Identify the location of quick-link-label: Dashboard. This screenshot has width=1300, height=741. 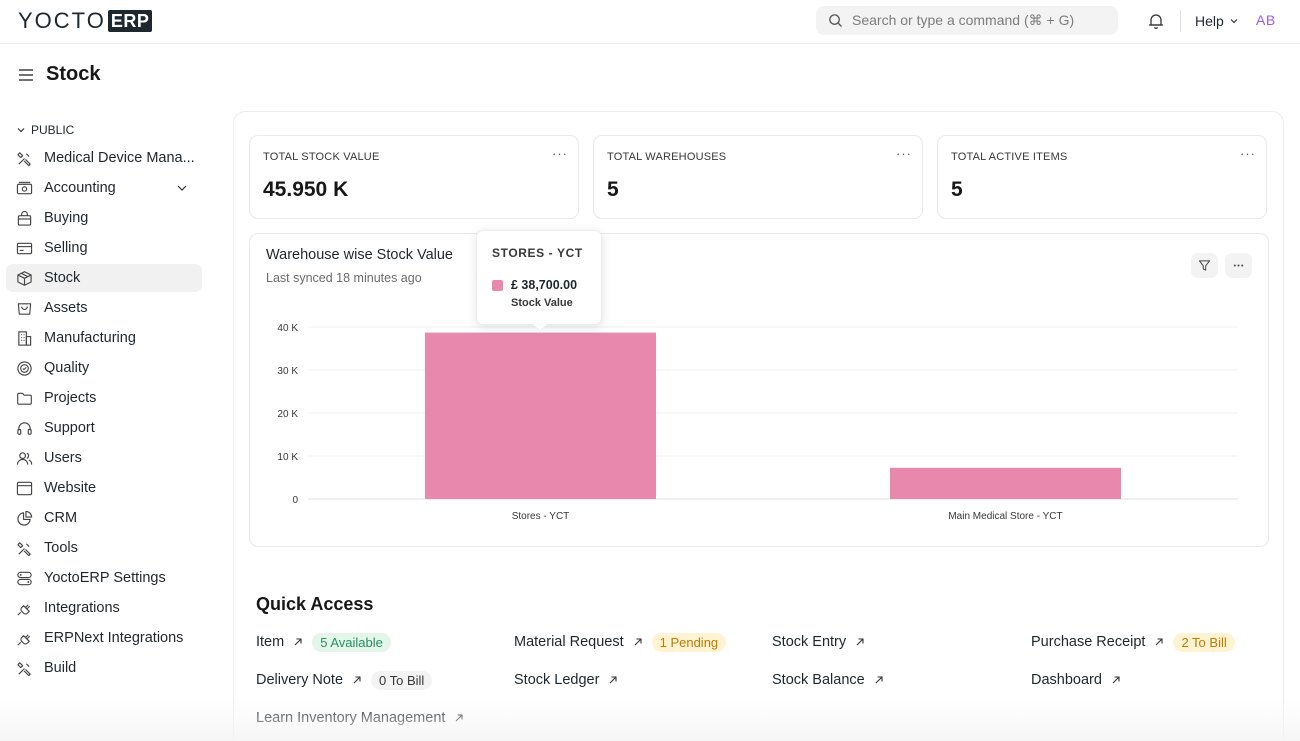
(1066, 680).